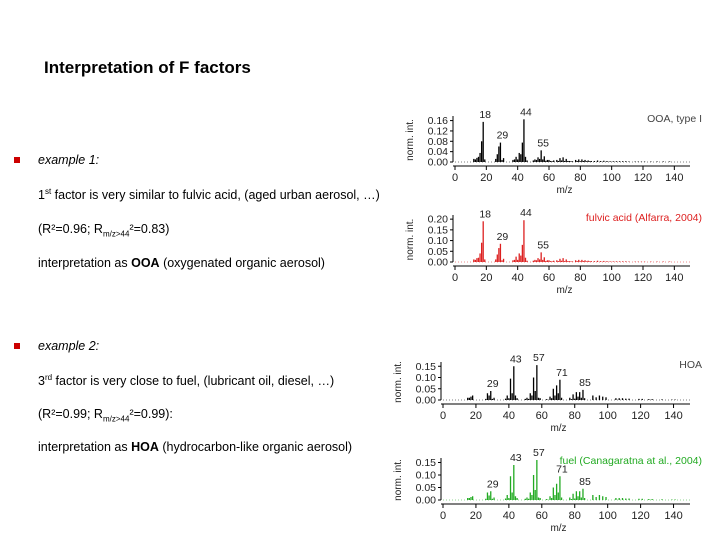  Describe the element at coordinates (151, 414) in the screenshot. I see `example2-r-end: ²=0.99):` at that location.